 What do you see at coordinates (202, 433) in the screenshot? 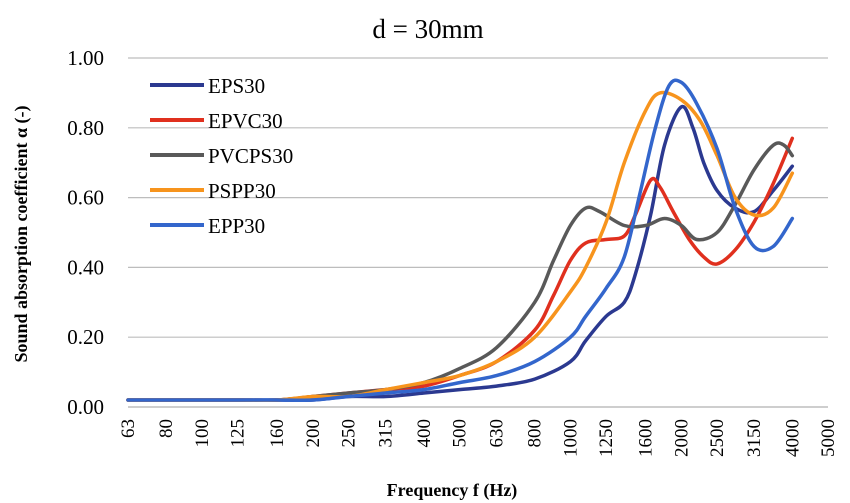
I see `x-tick-label: 100` at bounding box center [202, 433].